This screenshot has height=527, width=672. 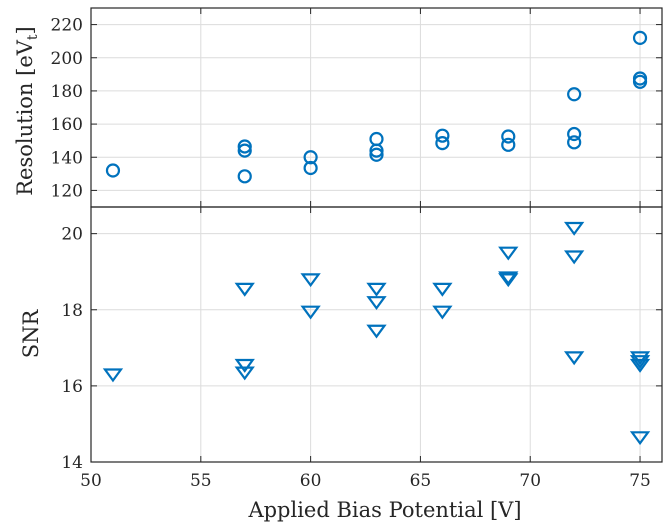 What do you see at coordinates (67, 191) in the screenshot?
I see `resolution-y-tick-label: 120` at bounding box center [67, 191].